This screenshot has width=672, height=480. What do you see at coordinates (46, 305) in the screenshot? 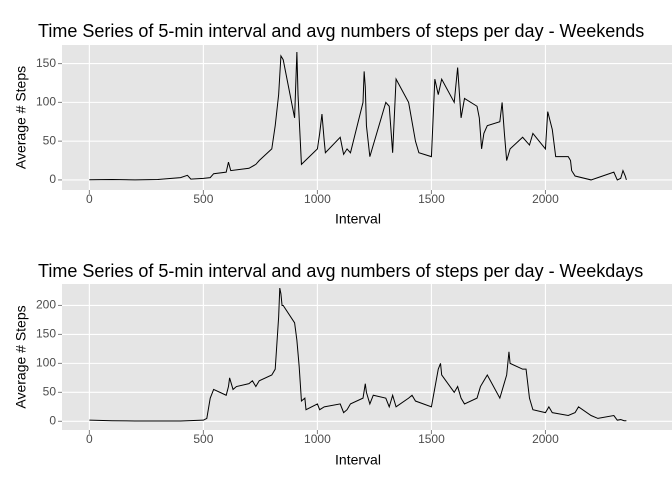
I see `y-tick-label: 200` at bounding box center [46, 305].